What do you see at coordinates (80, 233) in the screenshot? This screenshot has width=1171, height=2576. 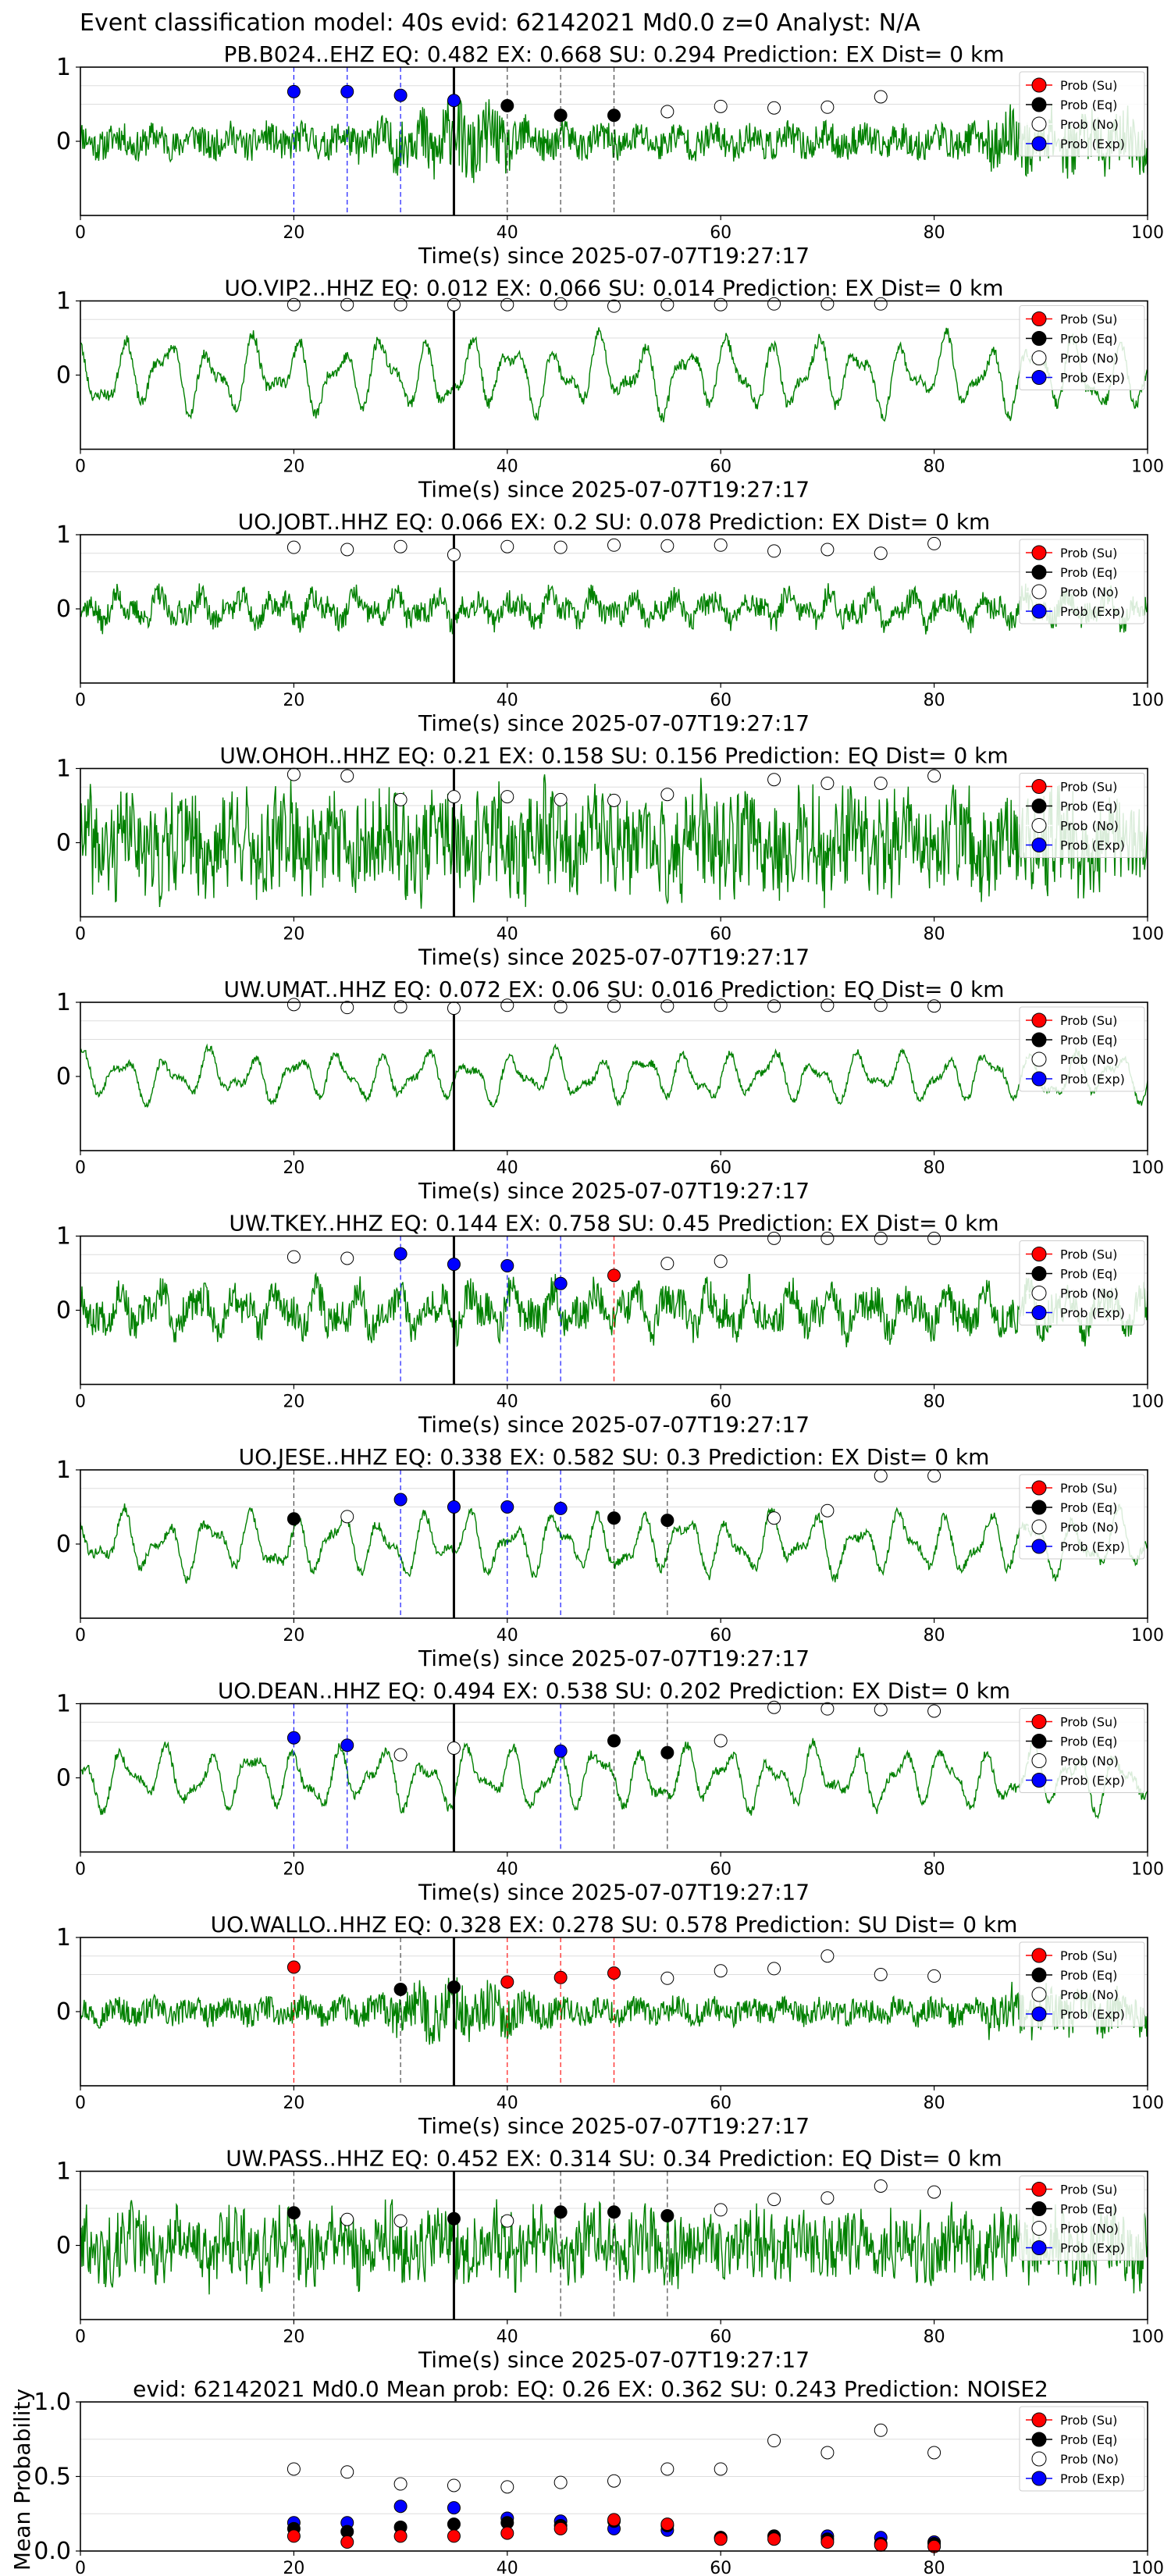 I see `x-tick-label: 0` at bounding box center [80, 233].